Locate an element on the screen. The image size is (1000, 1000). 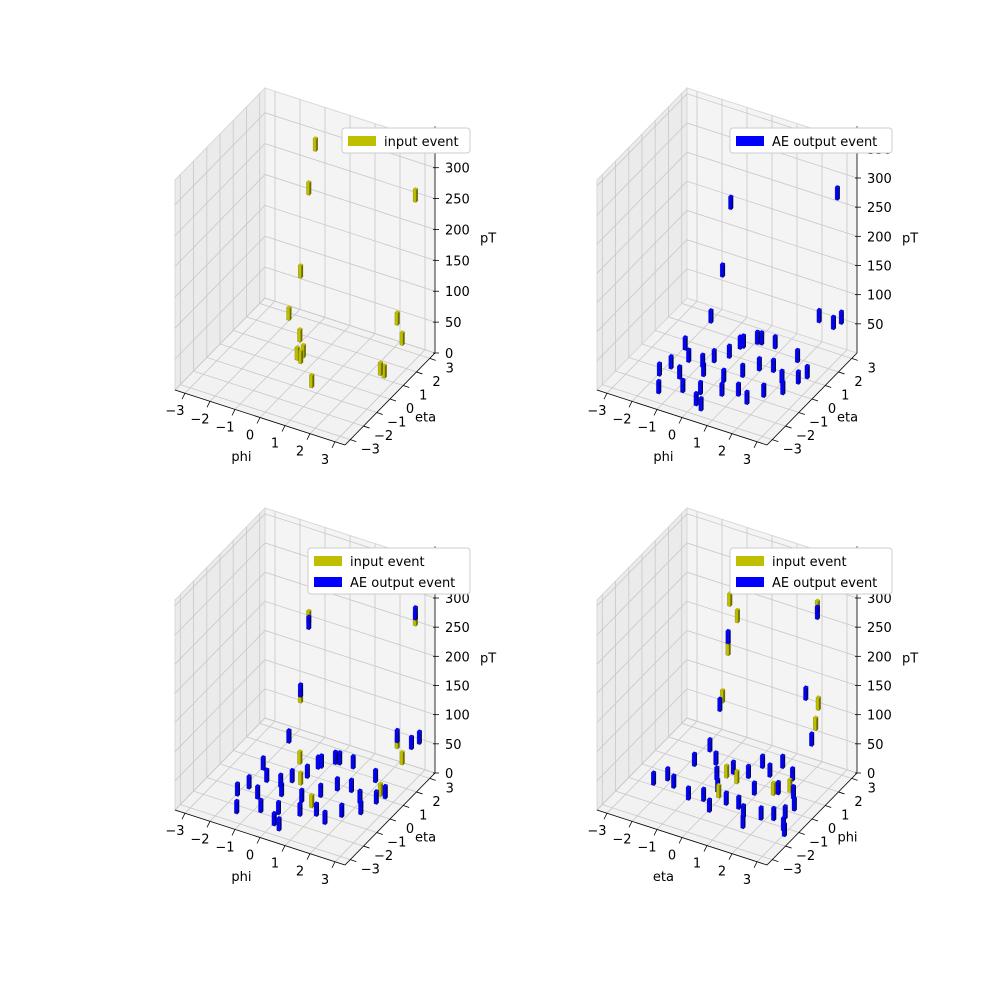
z-tick-label: 100 is located at coordinates (879, 296).